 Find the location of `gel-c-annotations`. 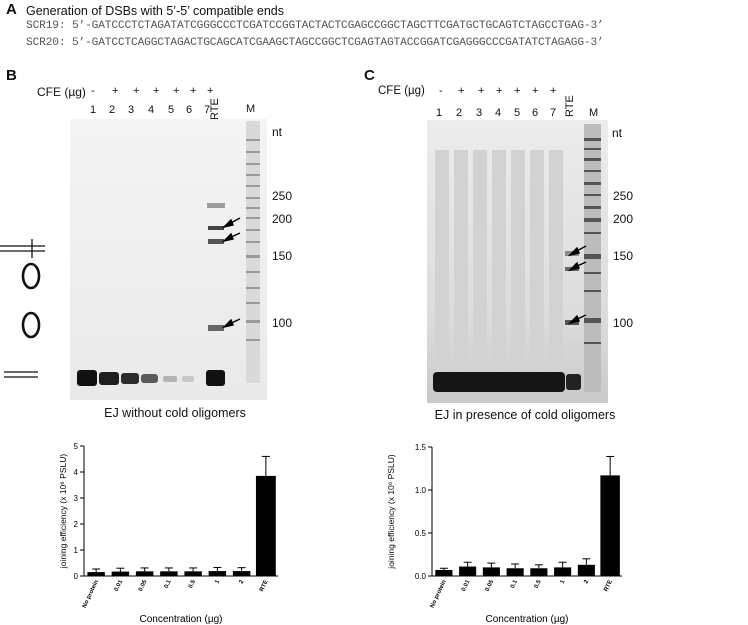

gel-c-annotations is located at coordinates (577, 285).